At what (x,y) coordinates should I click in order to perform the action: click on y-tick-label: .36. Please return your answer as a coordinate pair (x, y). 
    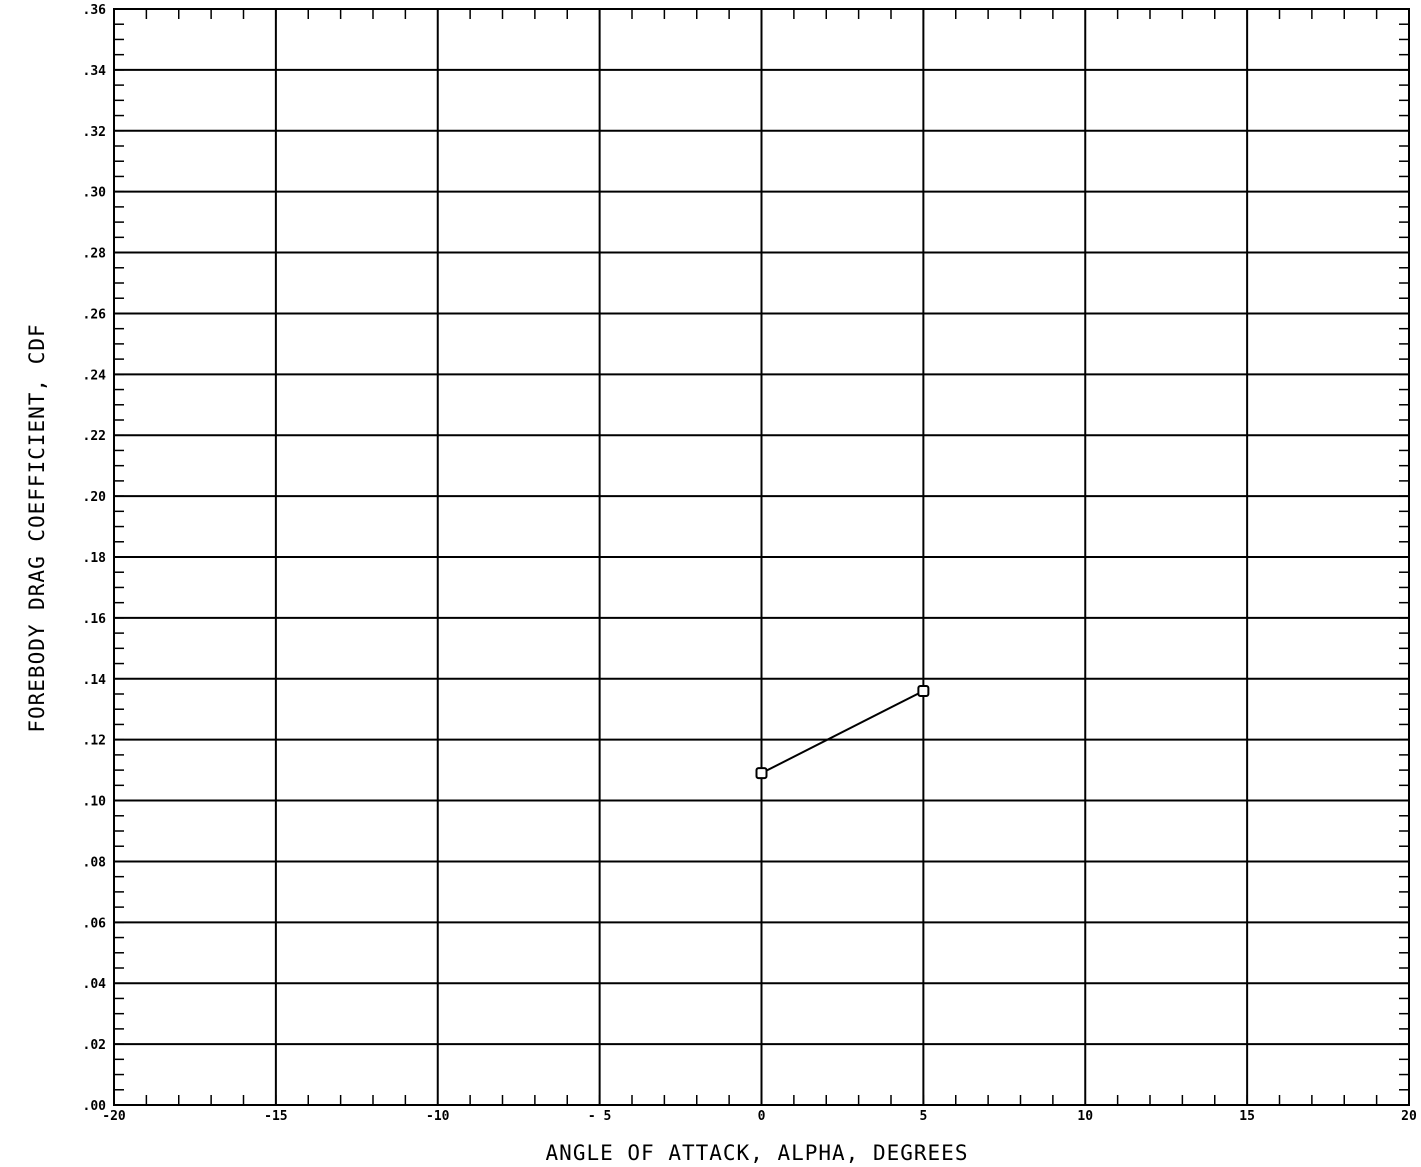
    Looking at the image, I should click on (95, 10).